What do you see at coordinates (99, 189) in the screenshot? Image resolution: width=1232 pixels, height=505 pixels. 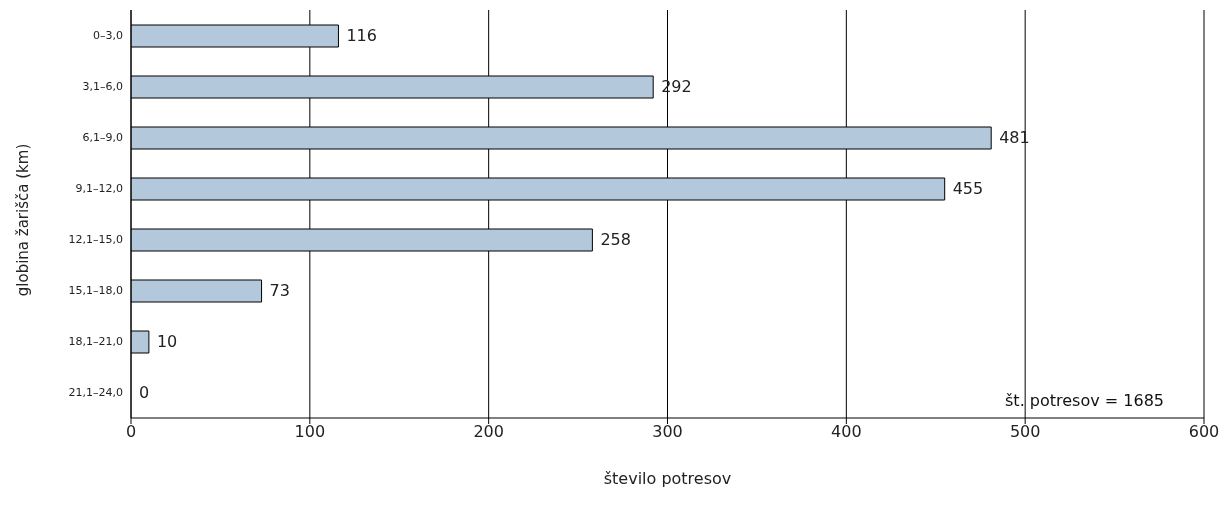 I see `y-tick-label: 9,1–12,0` at bounding box center [99, 189].